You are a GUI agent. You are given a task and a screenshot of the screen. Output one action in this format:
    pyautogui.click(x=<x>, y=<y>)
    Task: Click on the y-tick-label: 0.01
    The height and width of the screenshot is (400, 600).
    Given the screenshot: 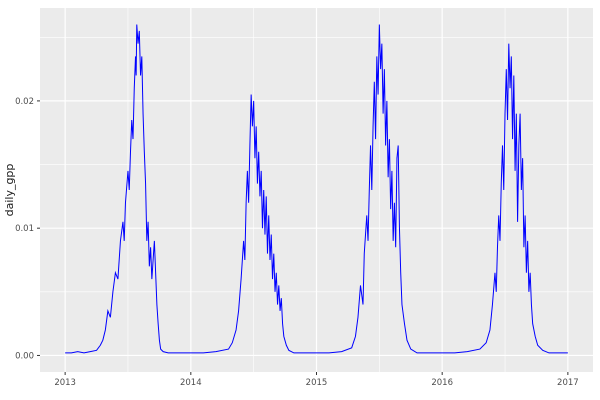 What is the action you would take?
    pyautogui.click(x=24, y=229)
    